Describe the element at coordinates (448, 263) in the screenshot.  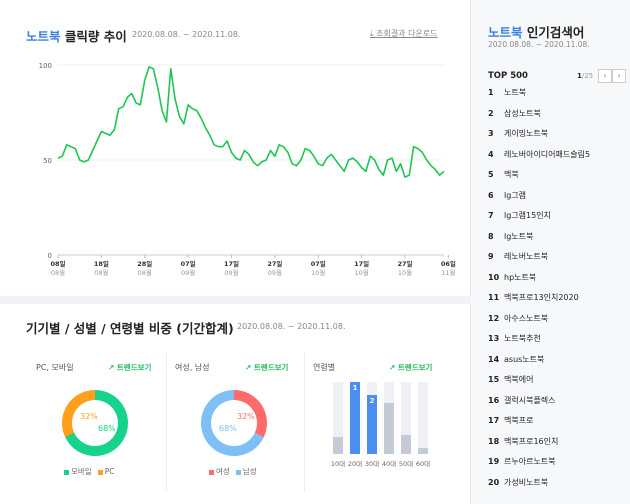
I see `x-tick-day: 06일` at that location.